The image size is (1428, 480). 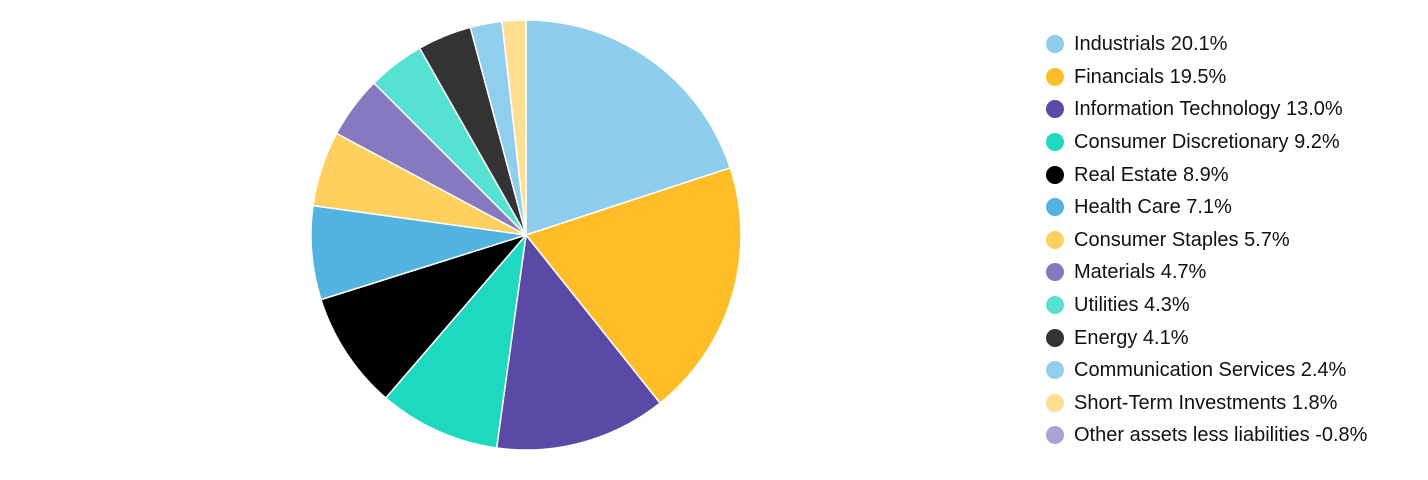 I want to click on legend-label: Consumer Staples 5.7%, so click(x=1182, y=239).